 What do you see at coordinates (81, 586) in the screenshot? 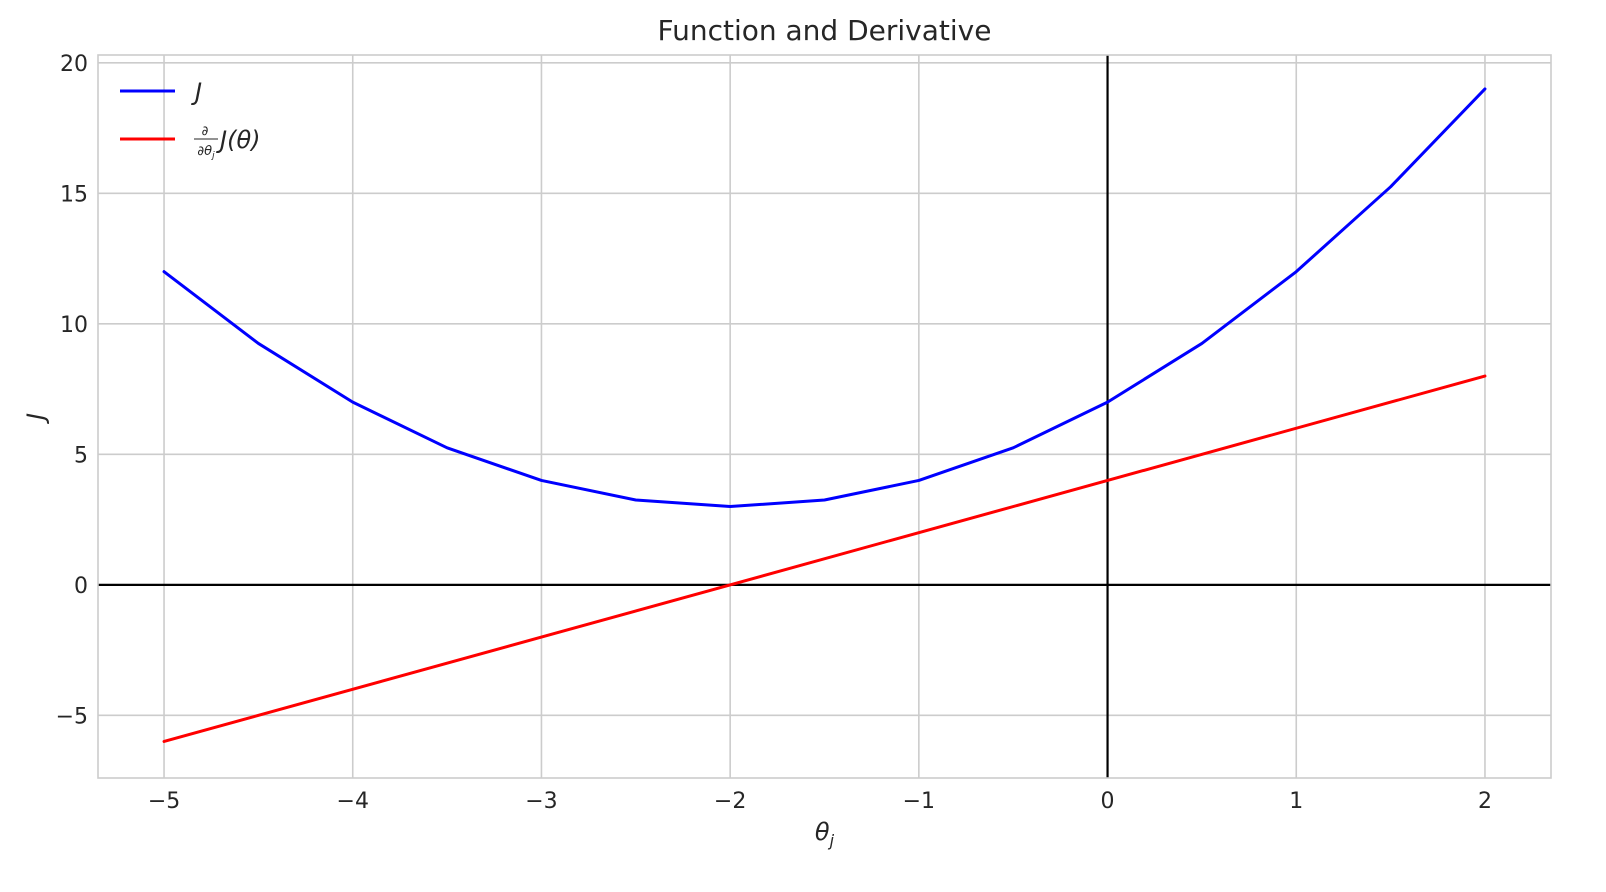
I see `y-tick-label: 0` at bounding box center [81, 586].